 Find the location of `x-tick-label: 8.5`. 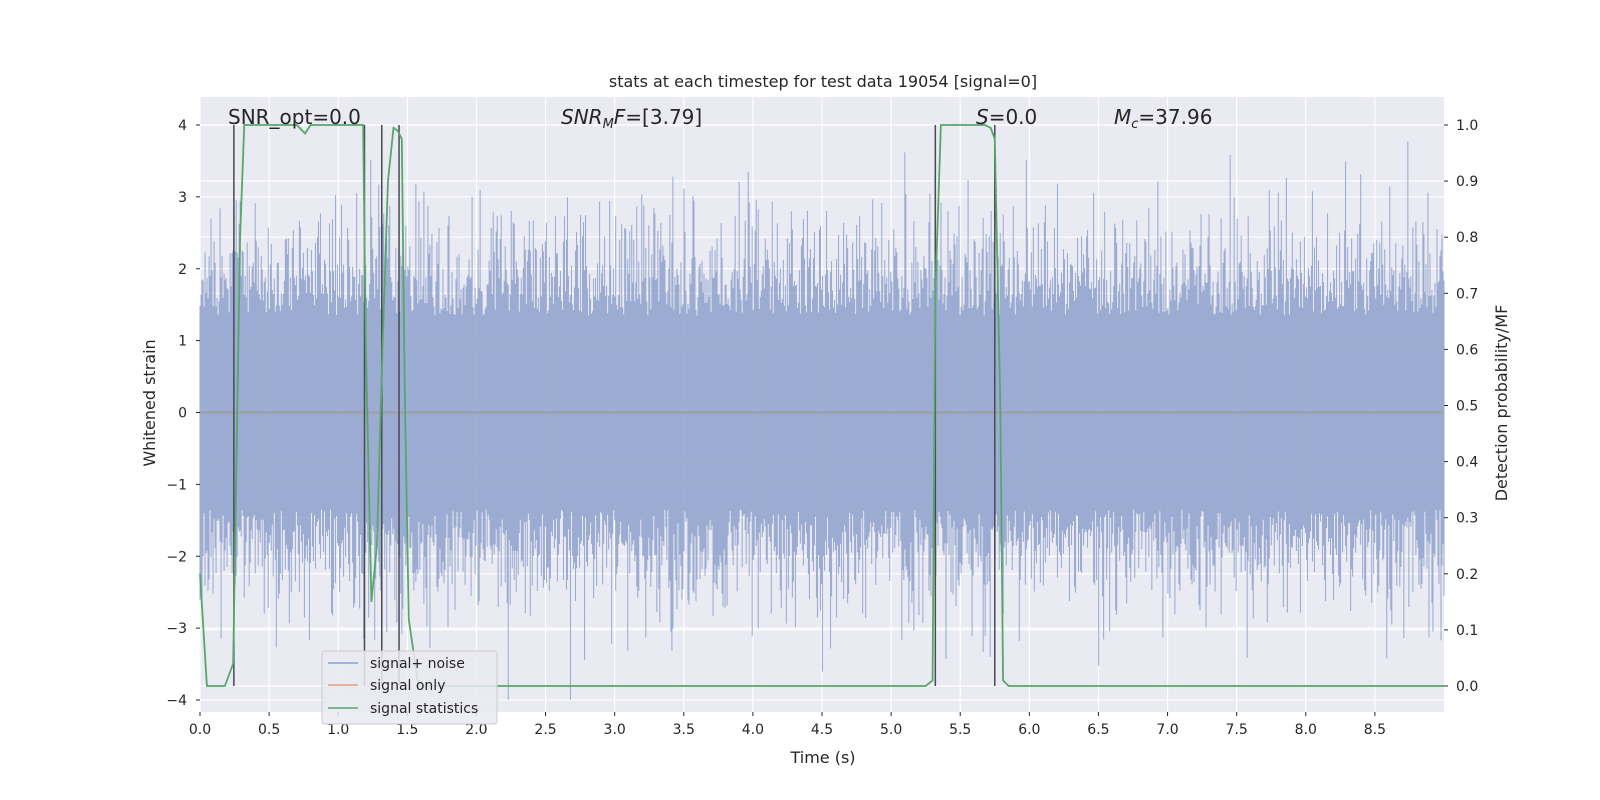

x-tick-label: 8.5 is located at coordinates (1375, 730).